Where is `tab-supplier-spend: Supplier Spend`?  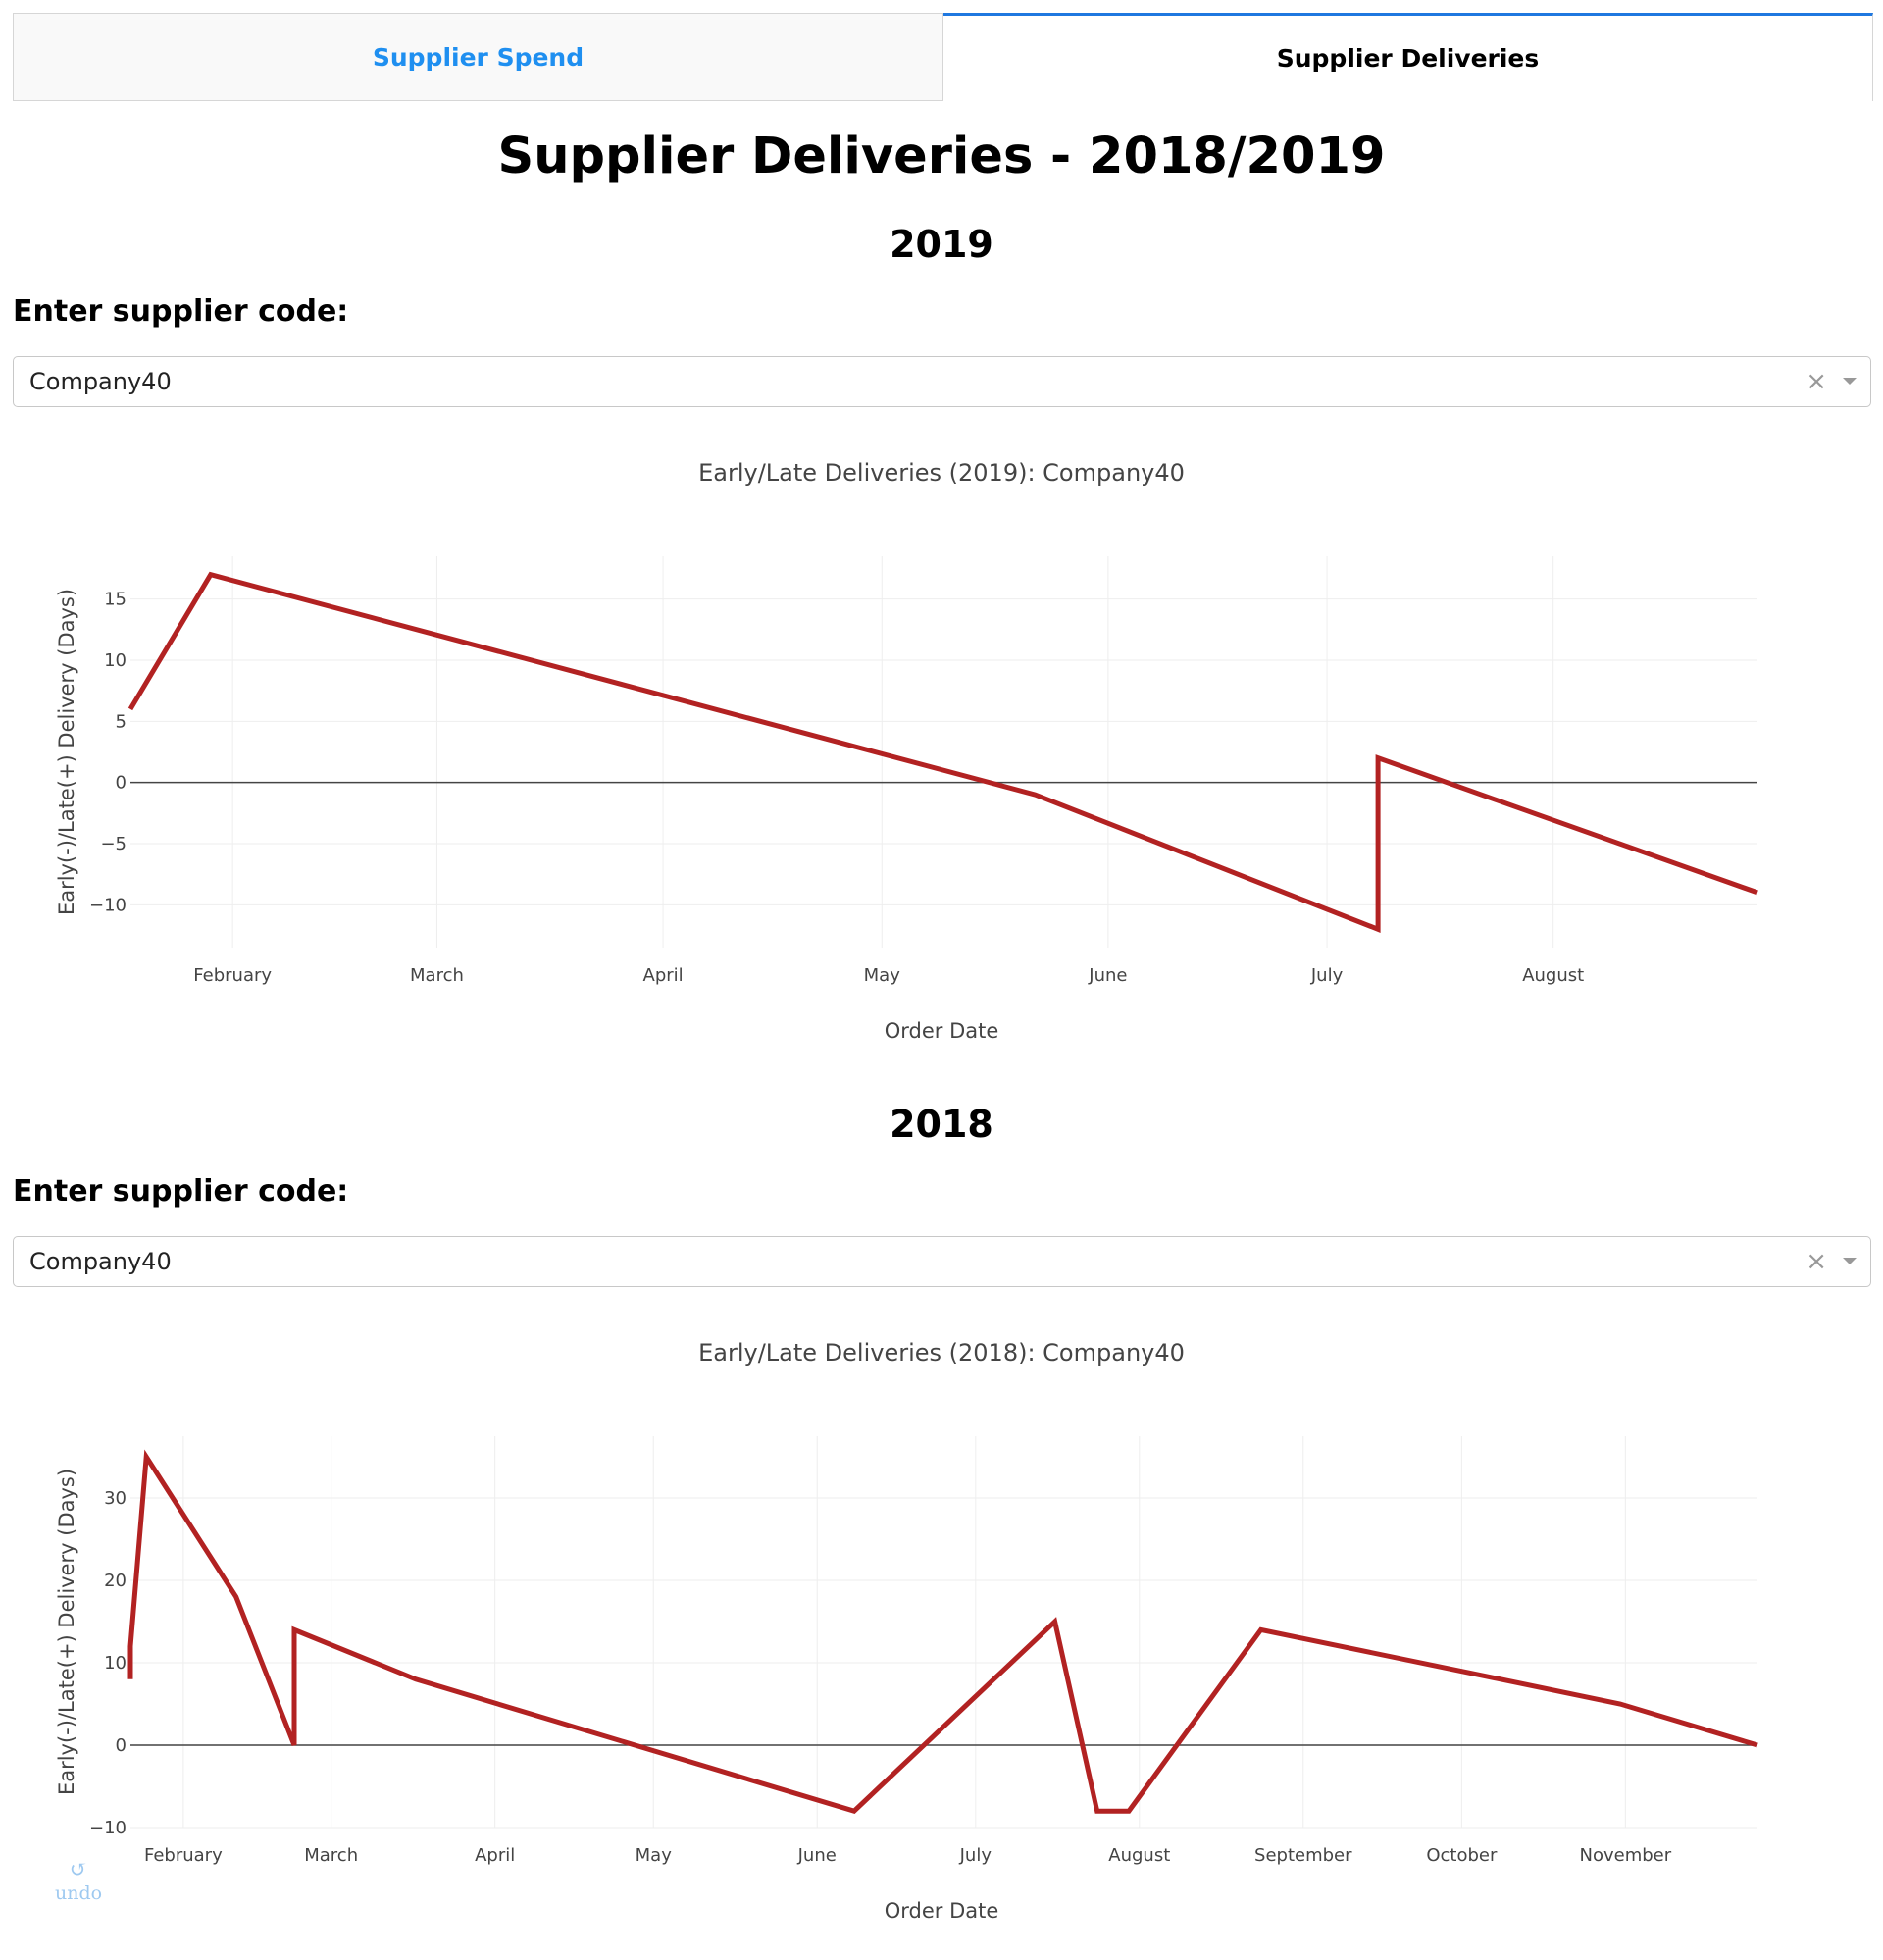 tab-supplier-spend: Supplier Spend is located at coordinates (478, 57).